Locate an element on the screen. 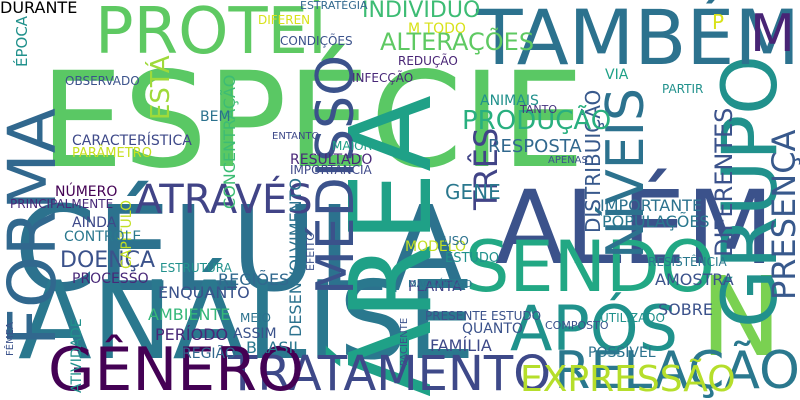 The image size is (800, 400). word: EFEITO is located at coordinates (310, 251).